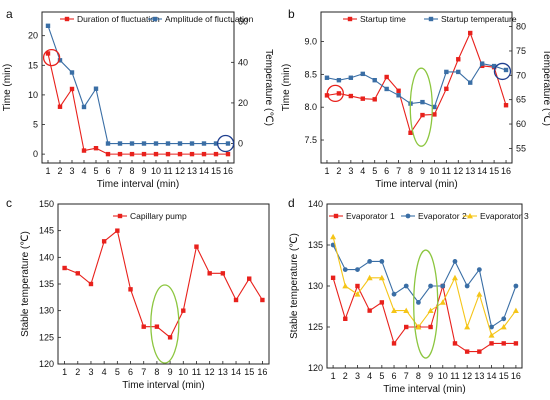 The width and height of the screenshot is (550, 400). Describe the element at coordinates (243, 62) in the screenshot. I see `y-right-tick-label: 40` at that location.